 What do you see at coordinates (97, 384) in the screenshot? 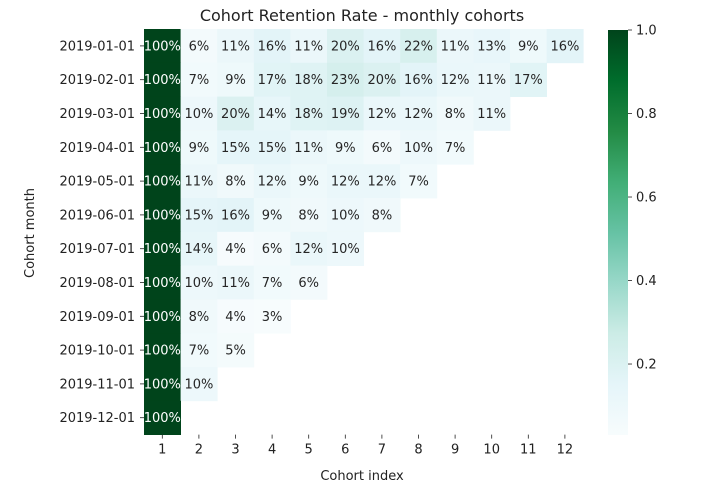
I see `y-tick-label: 2019-11-01` at bounding box center [97, 384].